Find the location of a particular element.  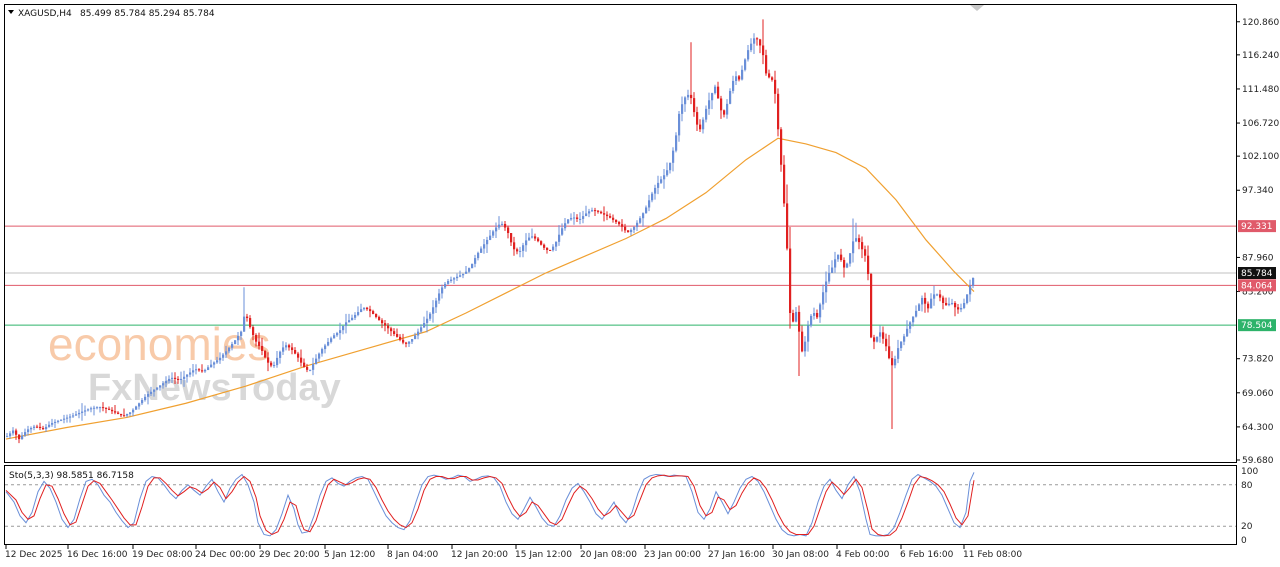

level-tag-support is located at coordinates (1257, 325).